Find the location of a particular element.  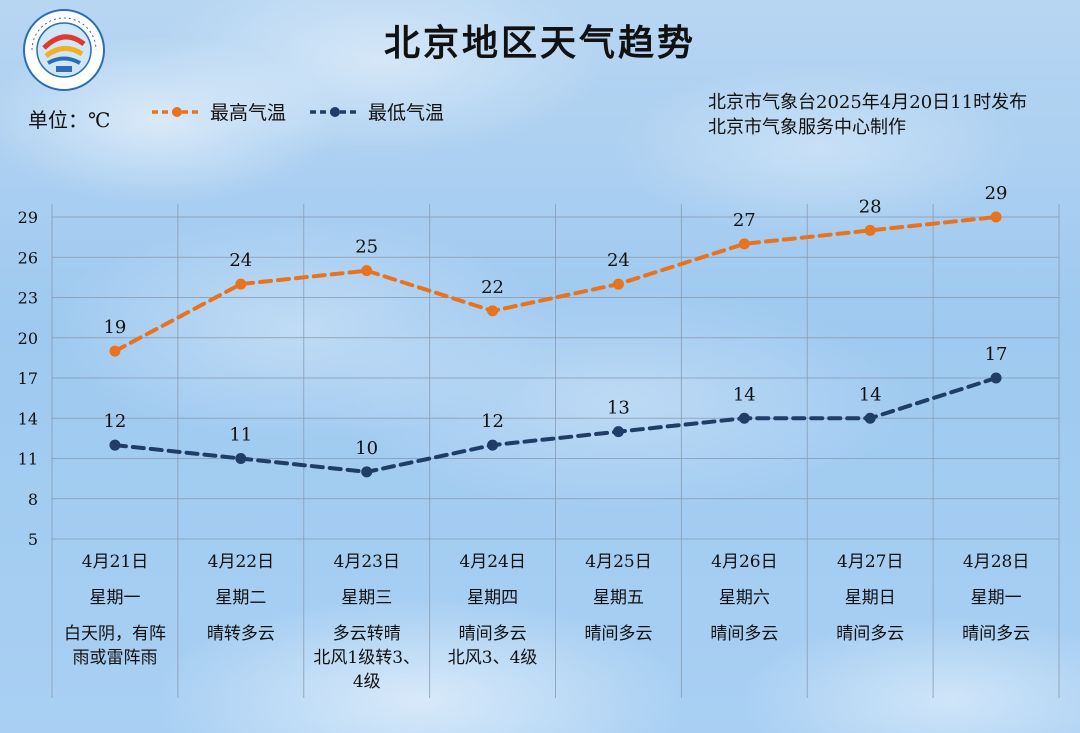

y-tick-label: 8 is located at coordinates (33, 499).